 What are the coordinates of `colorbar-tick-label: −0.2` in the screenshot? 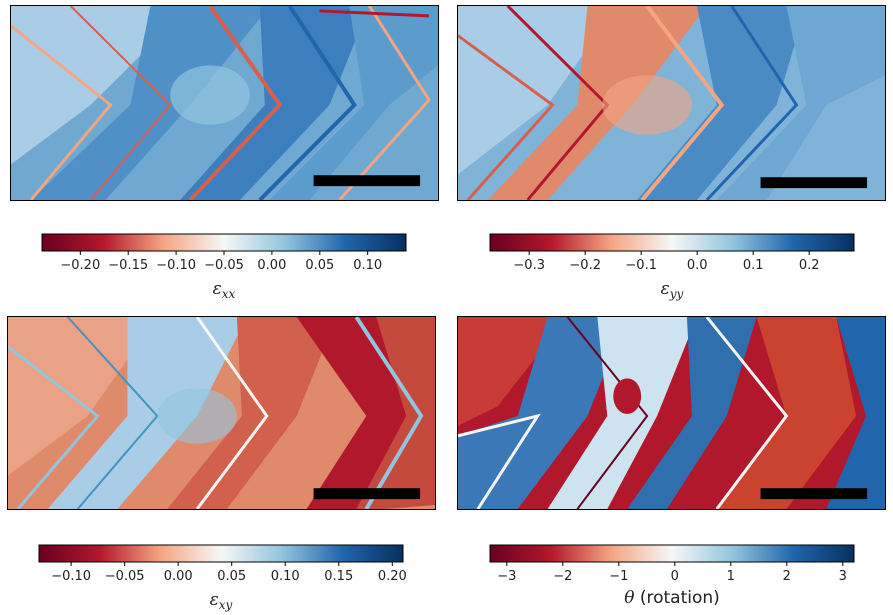 It's located at (585, 265).